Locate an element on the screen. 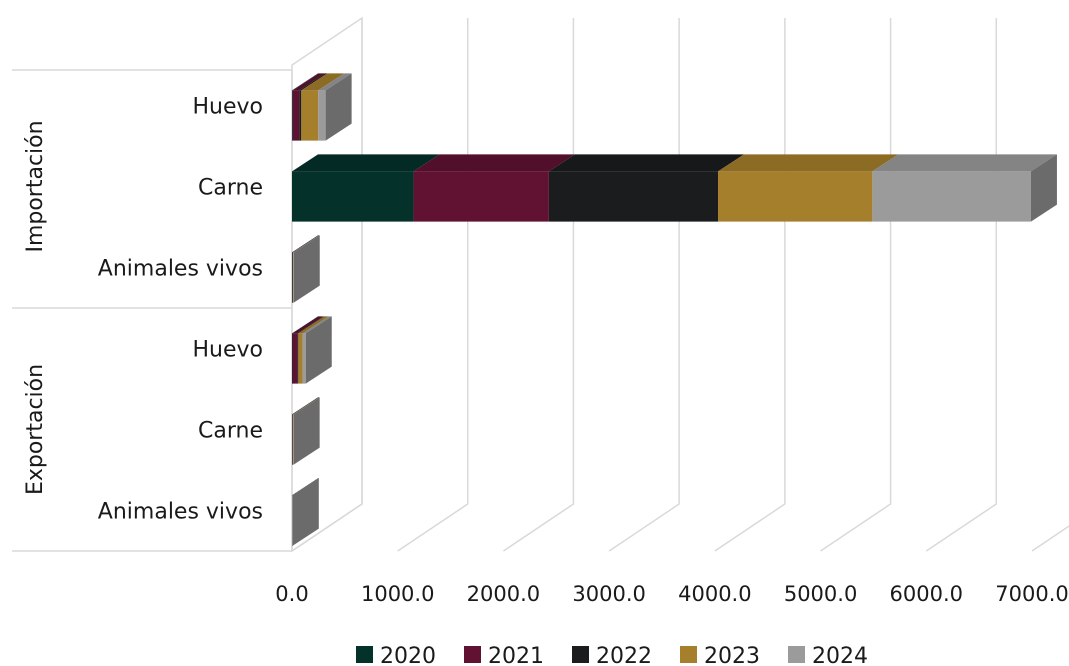 This screenshot has height=666, width=1069. tick-label: 3000.0 is located at coordinates (608, 594).